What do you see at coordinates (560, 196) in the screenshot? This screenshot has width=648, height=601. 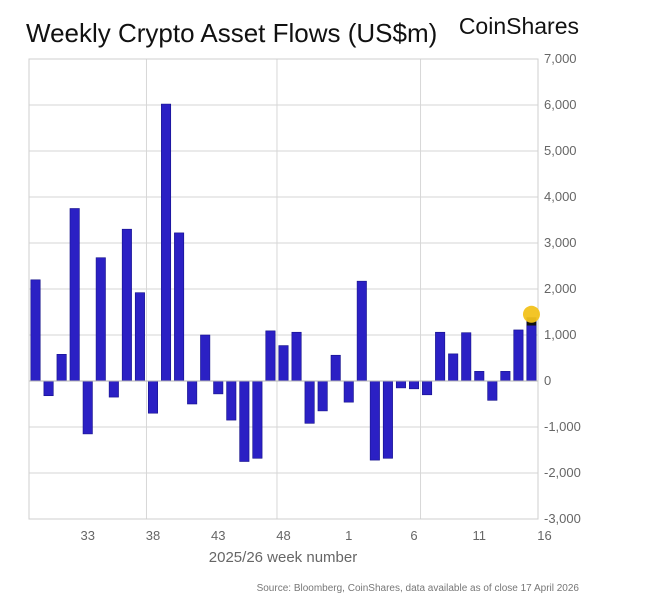 I see `y-tick-label: 4,000` at bounding box center [560, 196].